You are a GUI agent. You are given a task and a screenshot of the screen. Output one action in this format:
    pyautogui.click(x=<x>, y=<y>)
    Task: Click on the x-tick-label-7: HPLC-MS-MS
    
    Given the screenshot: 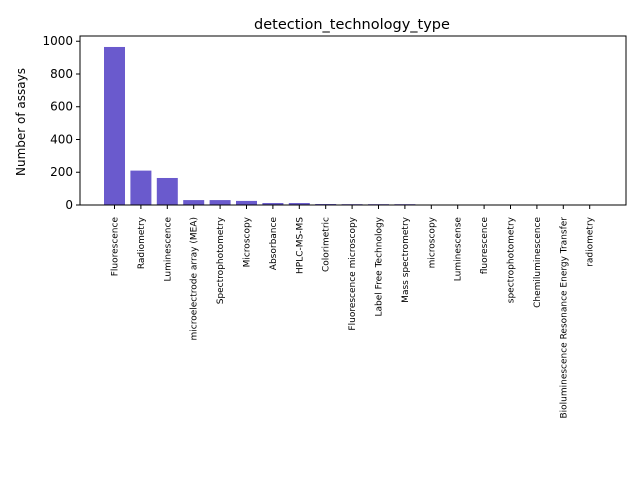 What is the action you would take?
    pyautogui.click(x=300, y=245)
    